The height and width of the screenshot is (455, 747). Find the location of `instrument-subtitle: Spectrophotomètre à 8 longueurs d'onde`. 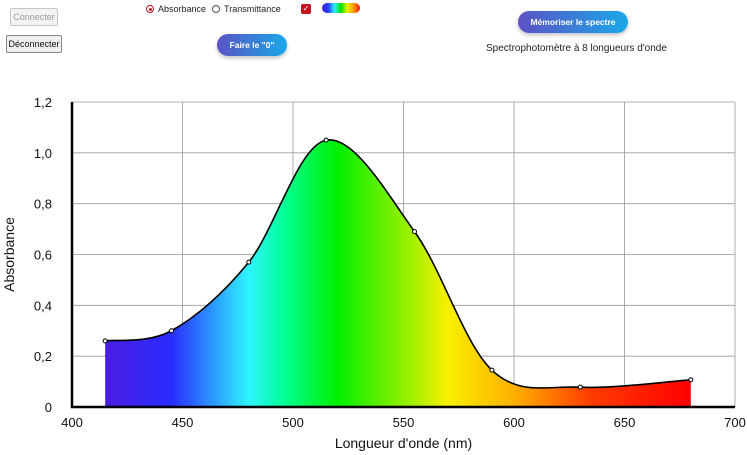

instrument-subtitle: Spectrophotomètre à 8 longueurs d'onde is located at coordinates (576, 48).